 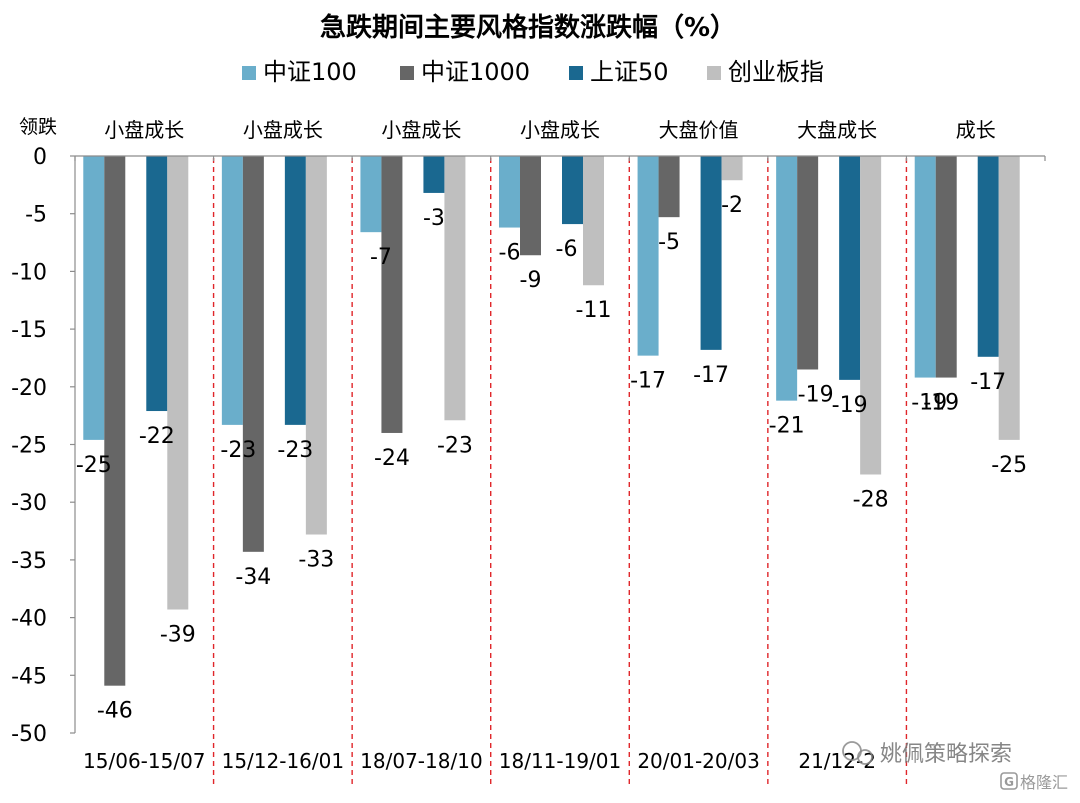 What do you see at coordinates (253, 577) in the screenshot?
I see `data-label: -34` at bounding box center [253, 577].